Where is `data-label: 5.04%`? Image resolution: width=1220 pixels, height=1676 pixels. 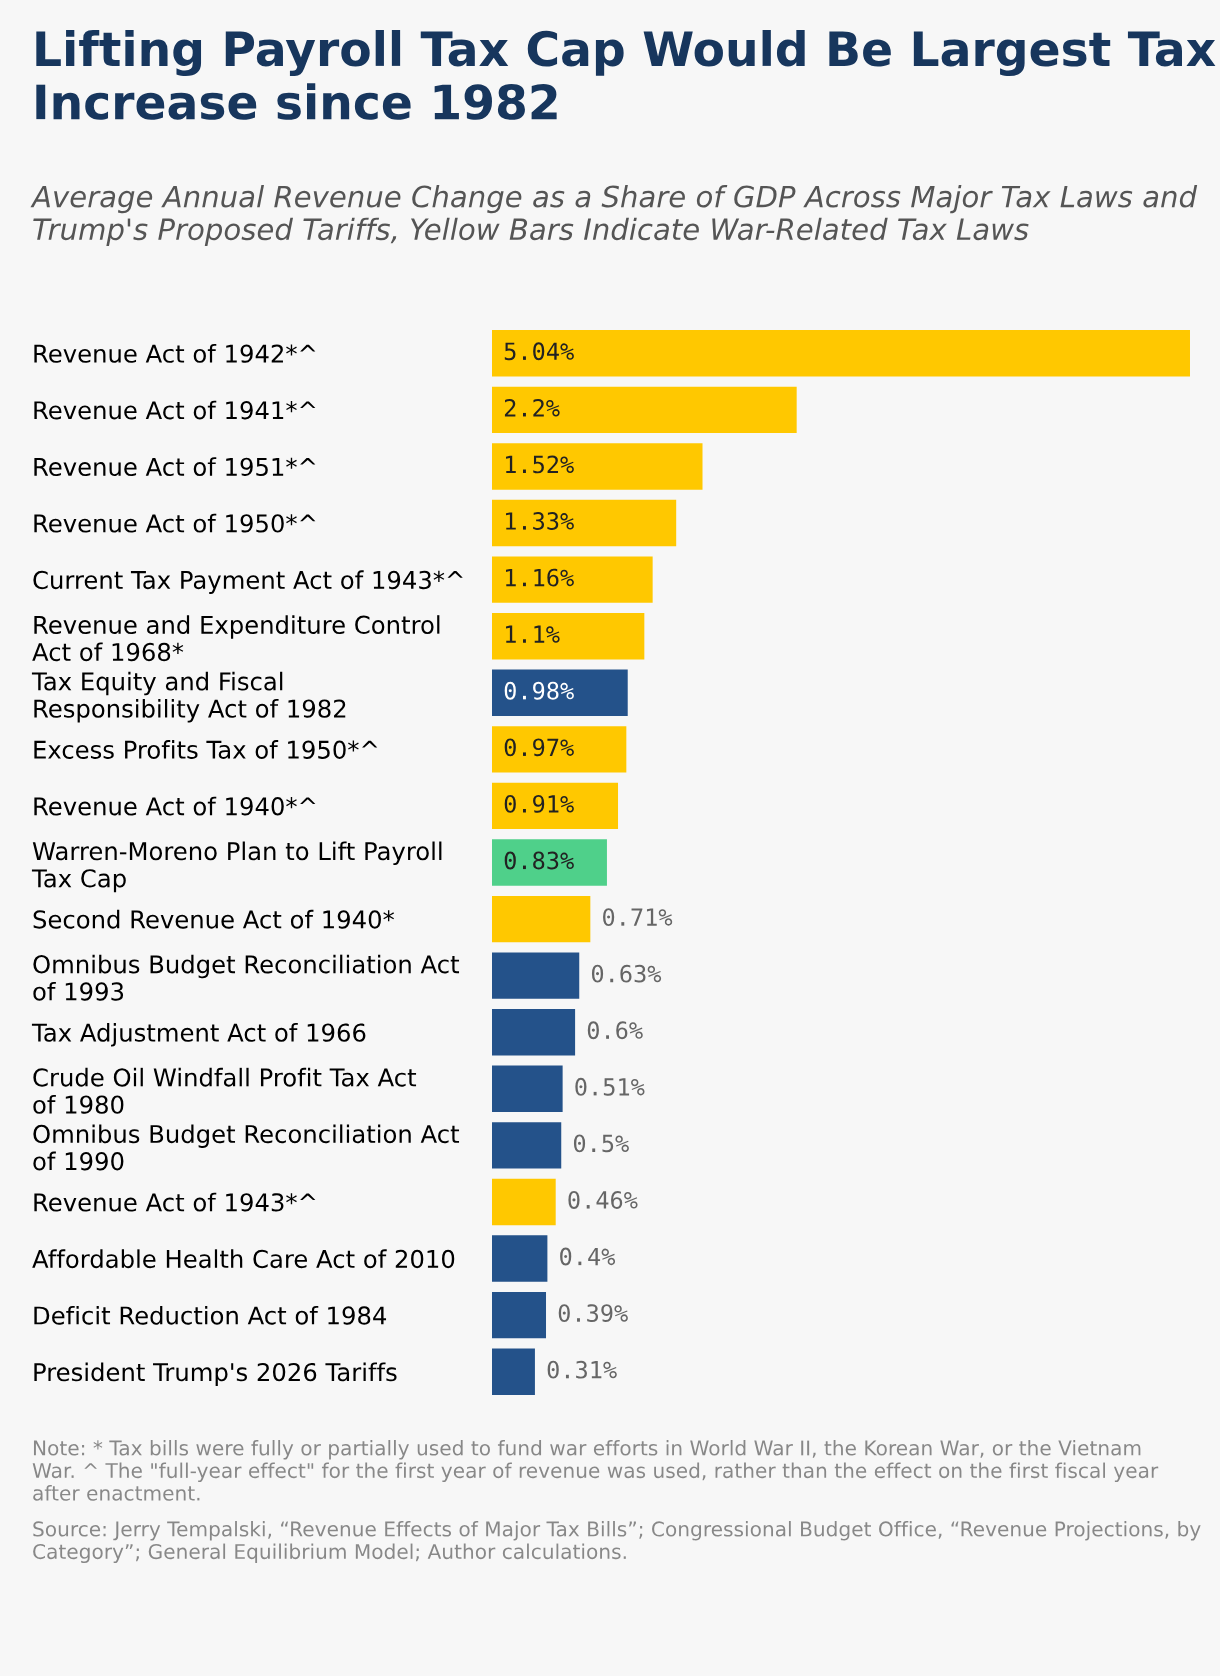 data-label: 5.04% is located at coordinates (539, 351).